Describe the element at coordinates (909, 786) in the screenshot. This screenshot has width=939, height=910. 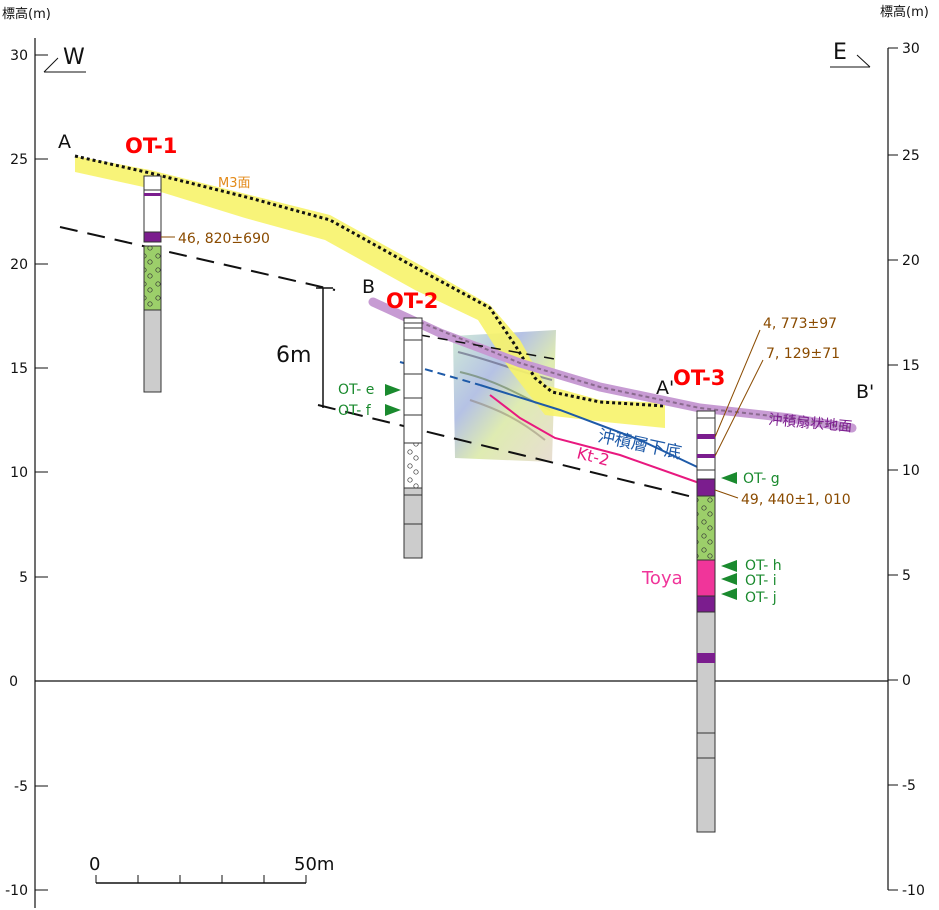
I see `right-tick-minus5: -5` at that location.